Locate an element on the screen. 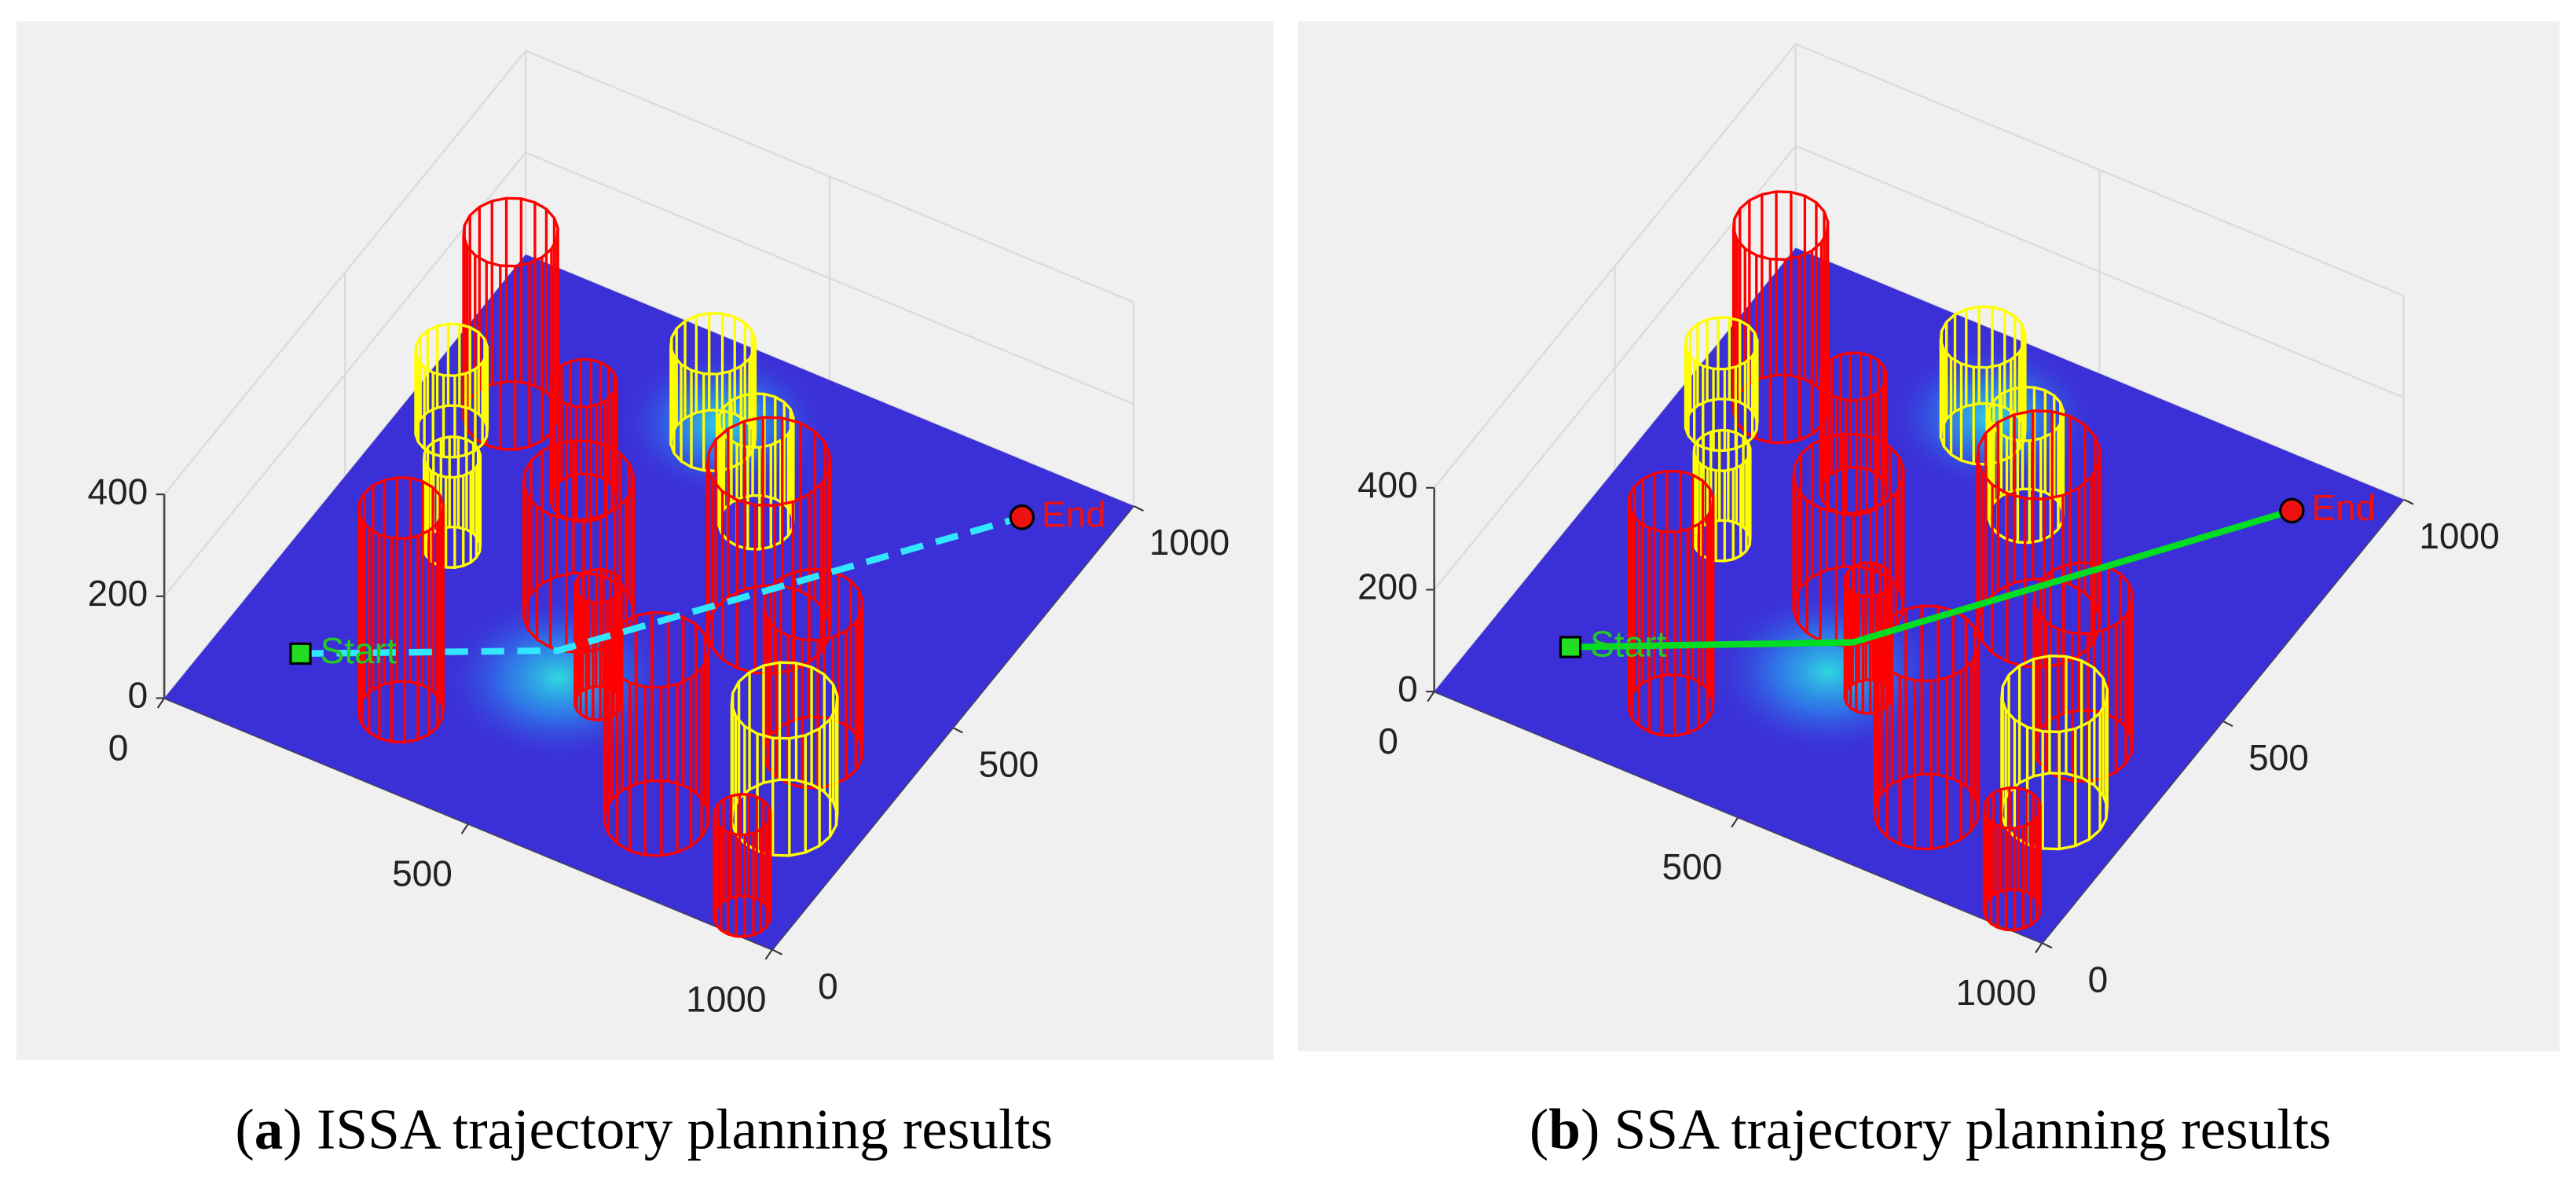  z-tick-label: 400 is located at coordinates (117, 492).